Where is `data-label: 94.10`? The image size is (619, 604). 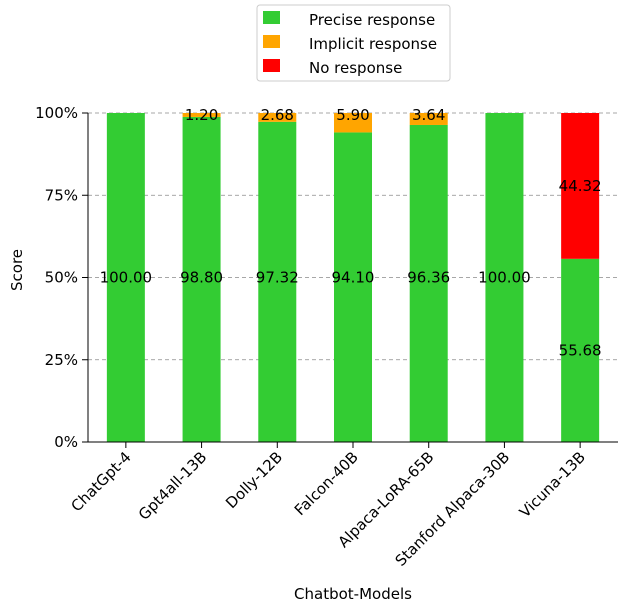
data-label: 94.10 is located at coordinates (353, 278).